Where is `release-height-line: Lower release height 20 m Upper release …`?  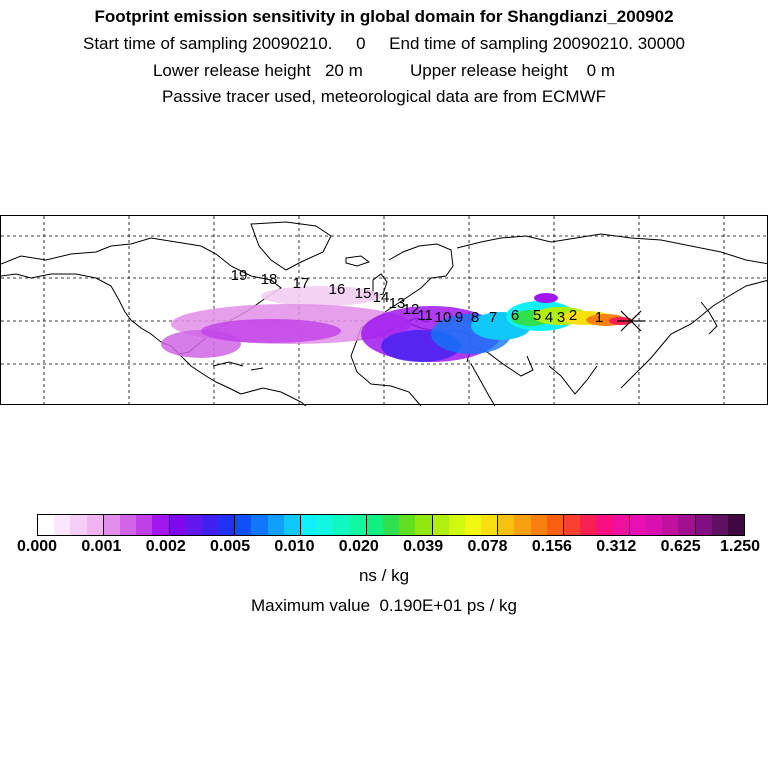
release-height-line: Lower release height 20 m Upper release … is located at coordinates (384, 70).